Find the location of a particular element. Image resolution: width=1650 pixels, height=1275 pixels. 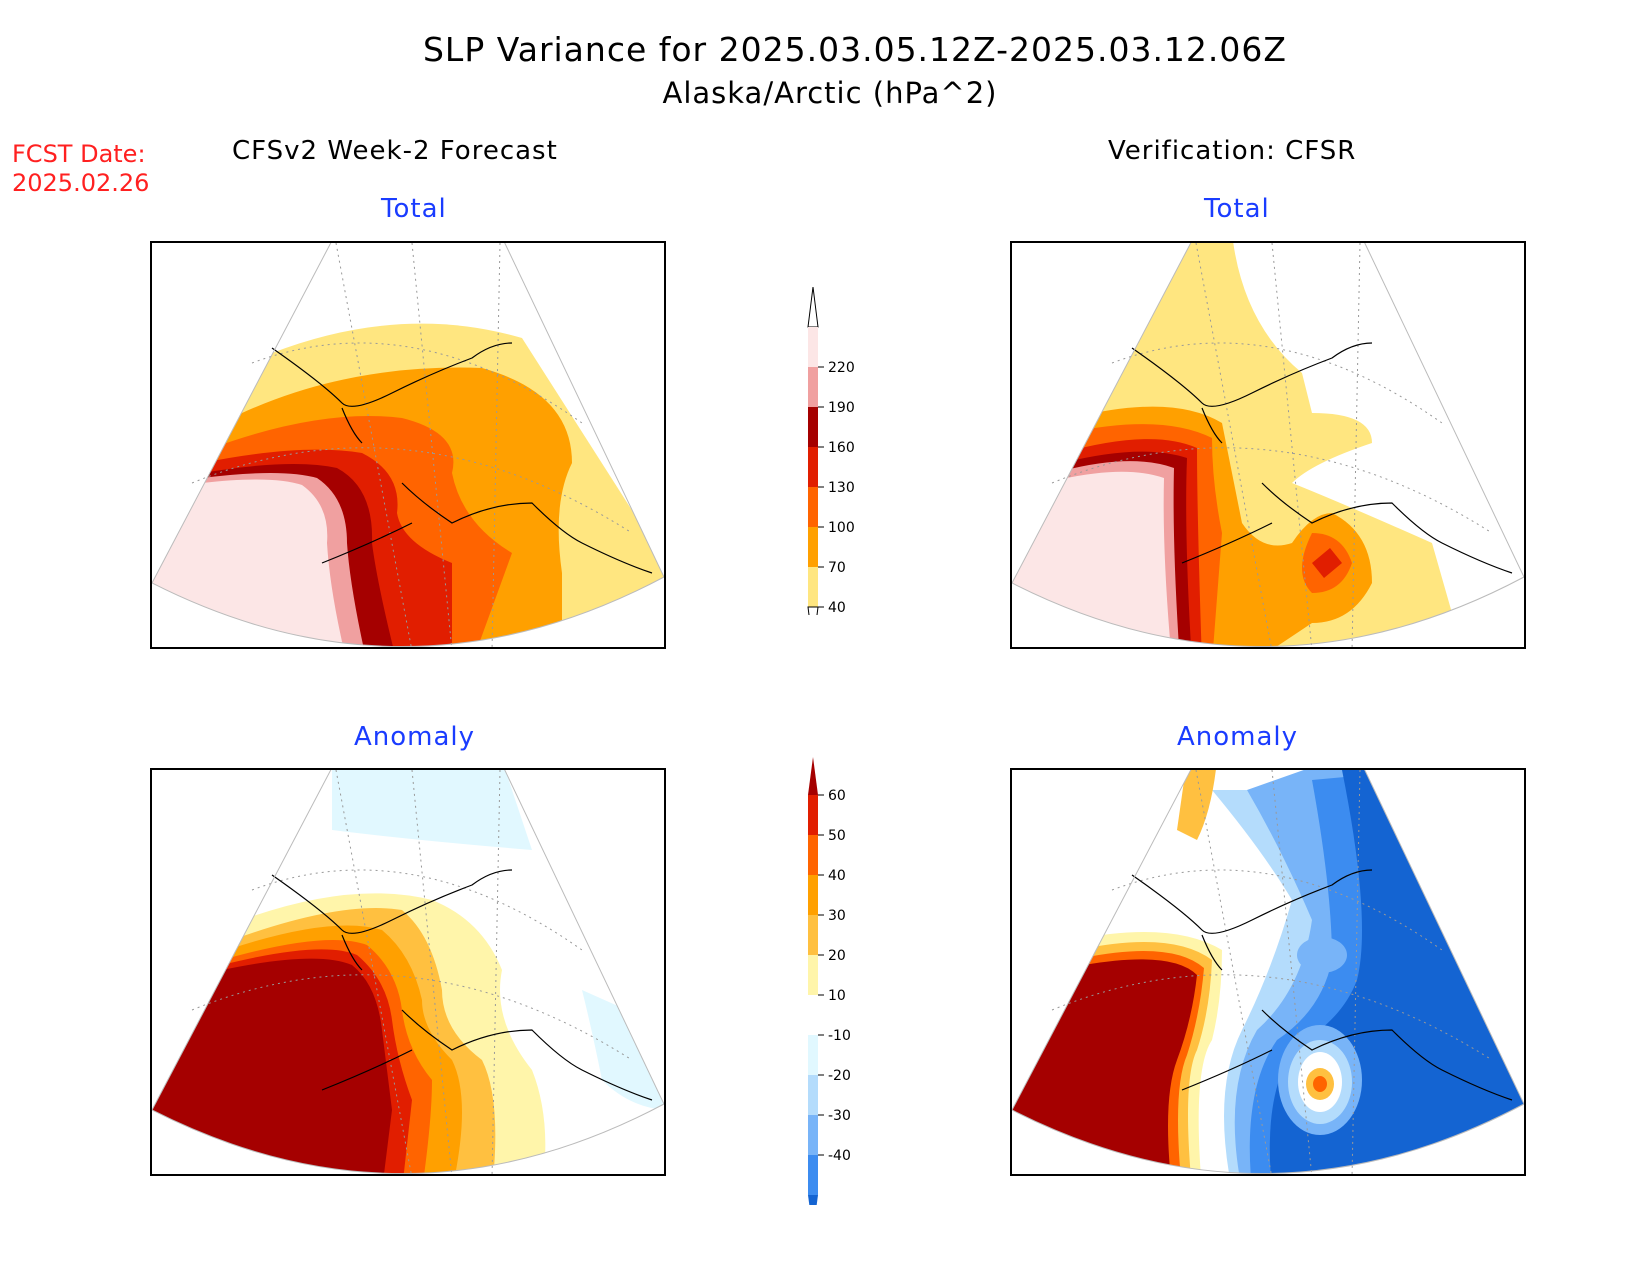

fcst-date-value: 2025.02.26 is located at coordinates (81, 183).